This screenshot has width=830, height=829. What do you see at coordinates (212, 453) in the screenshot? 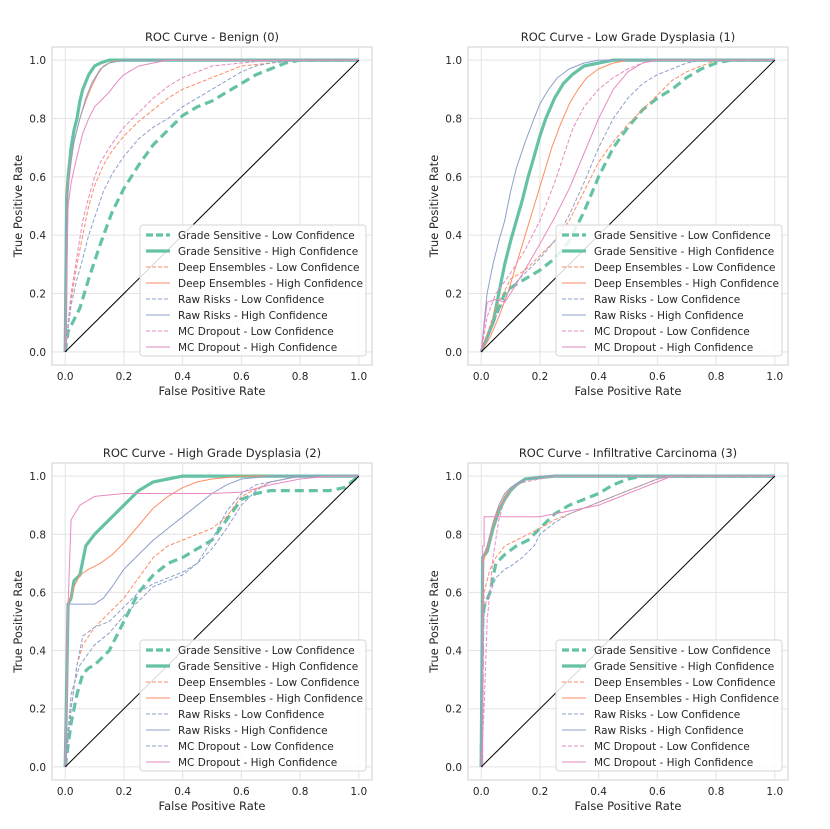
I see `chart-title: ROC Curve - High Grade Dysplasia (2)` at bounding box center [212, 453].